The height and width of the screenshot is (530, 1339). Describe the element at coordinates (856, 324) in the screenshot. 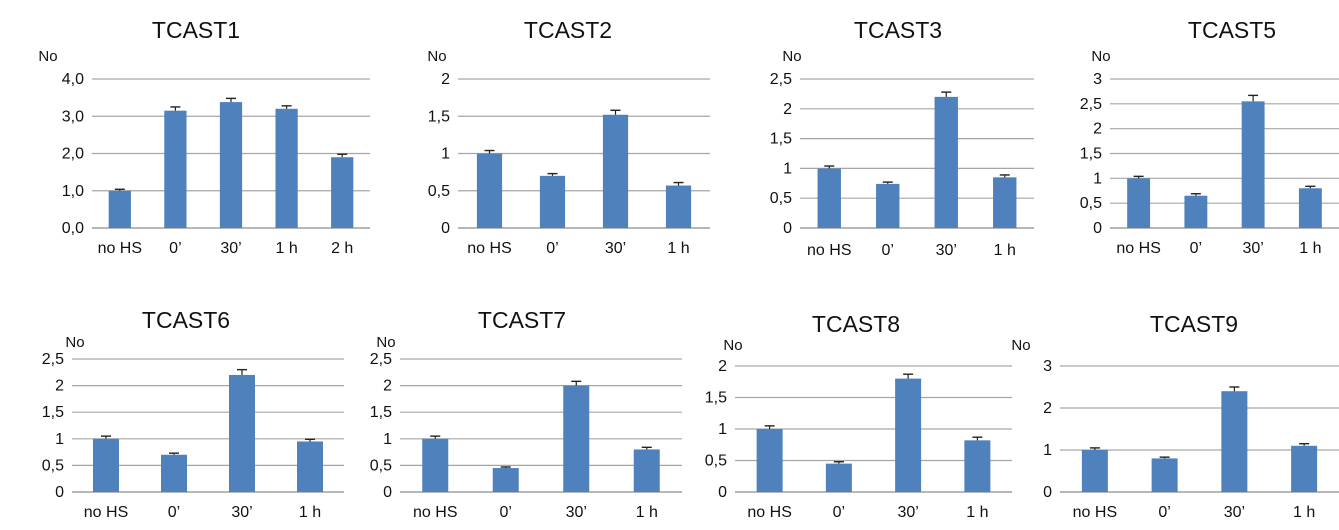

I see `chart-title: TCAST8` at that location.